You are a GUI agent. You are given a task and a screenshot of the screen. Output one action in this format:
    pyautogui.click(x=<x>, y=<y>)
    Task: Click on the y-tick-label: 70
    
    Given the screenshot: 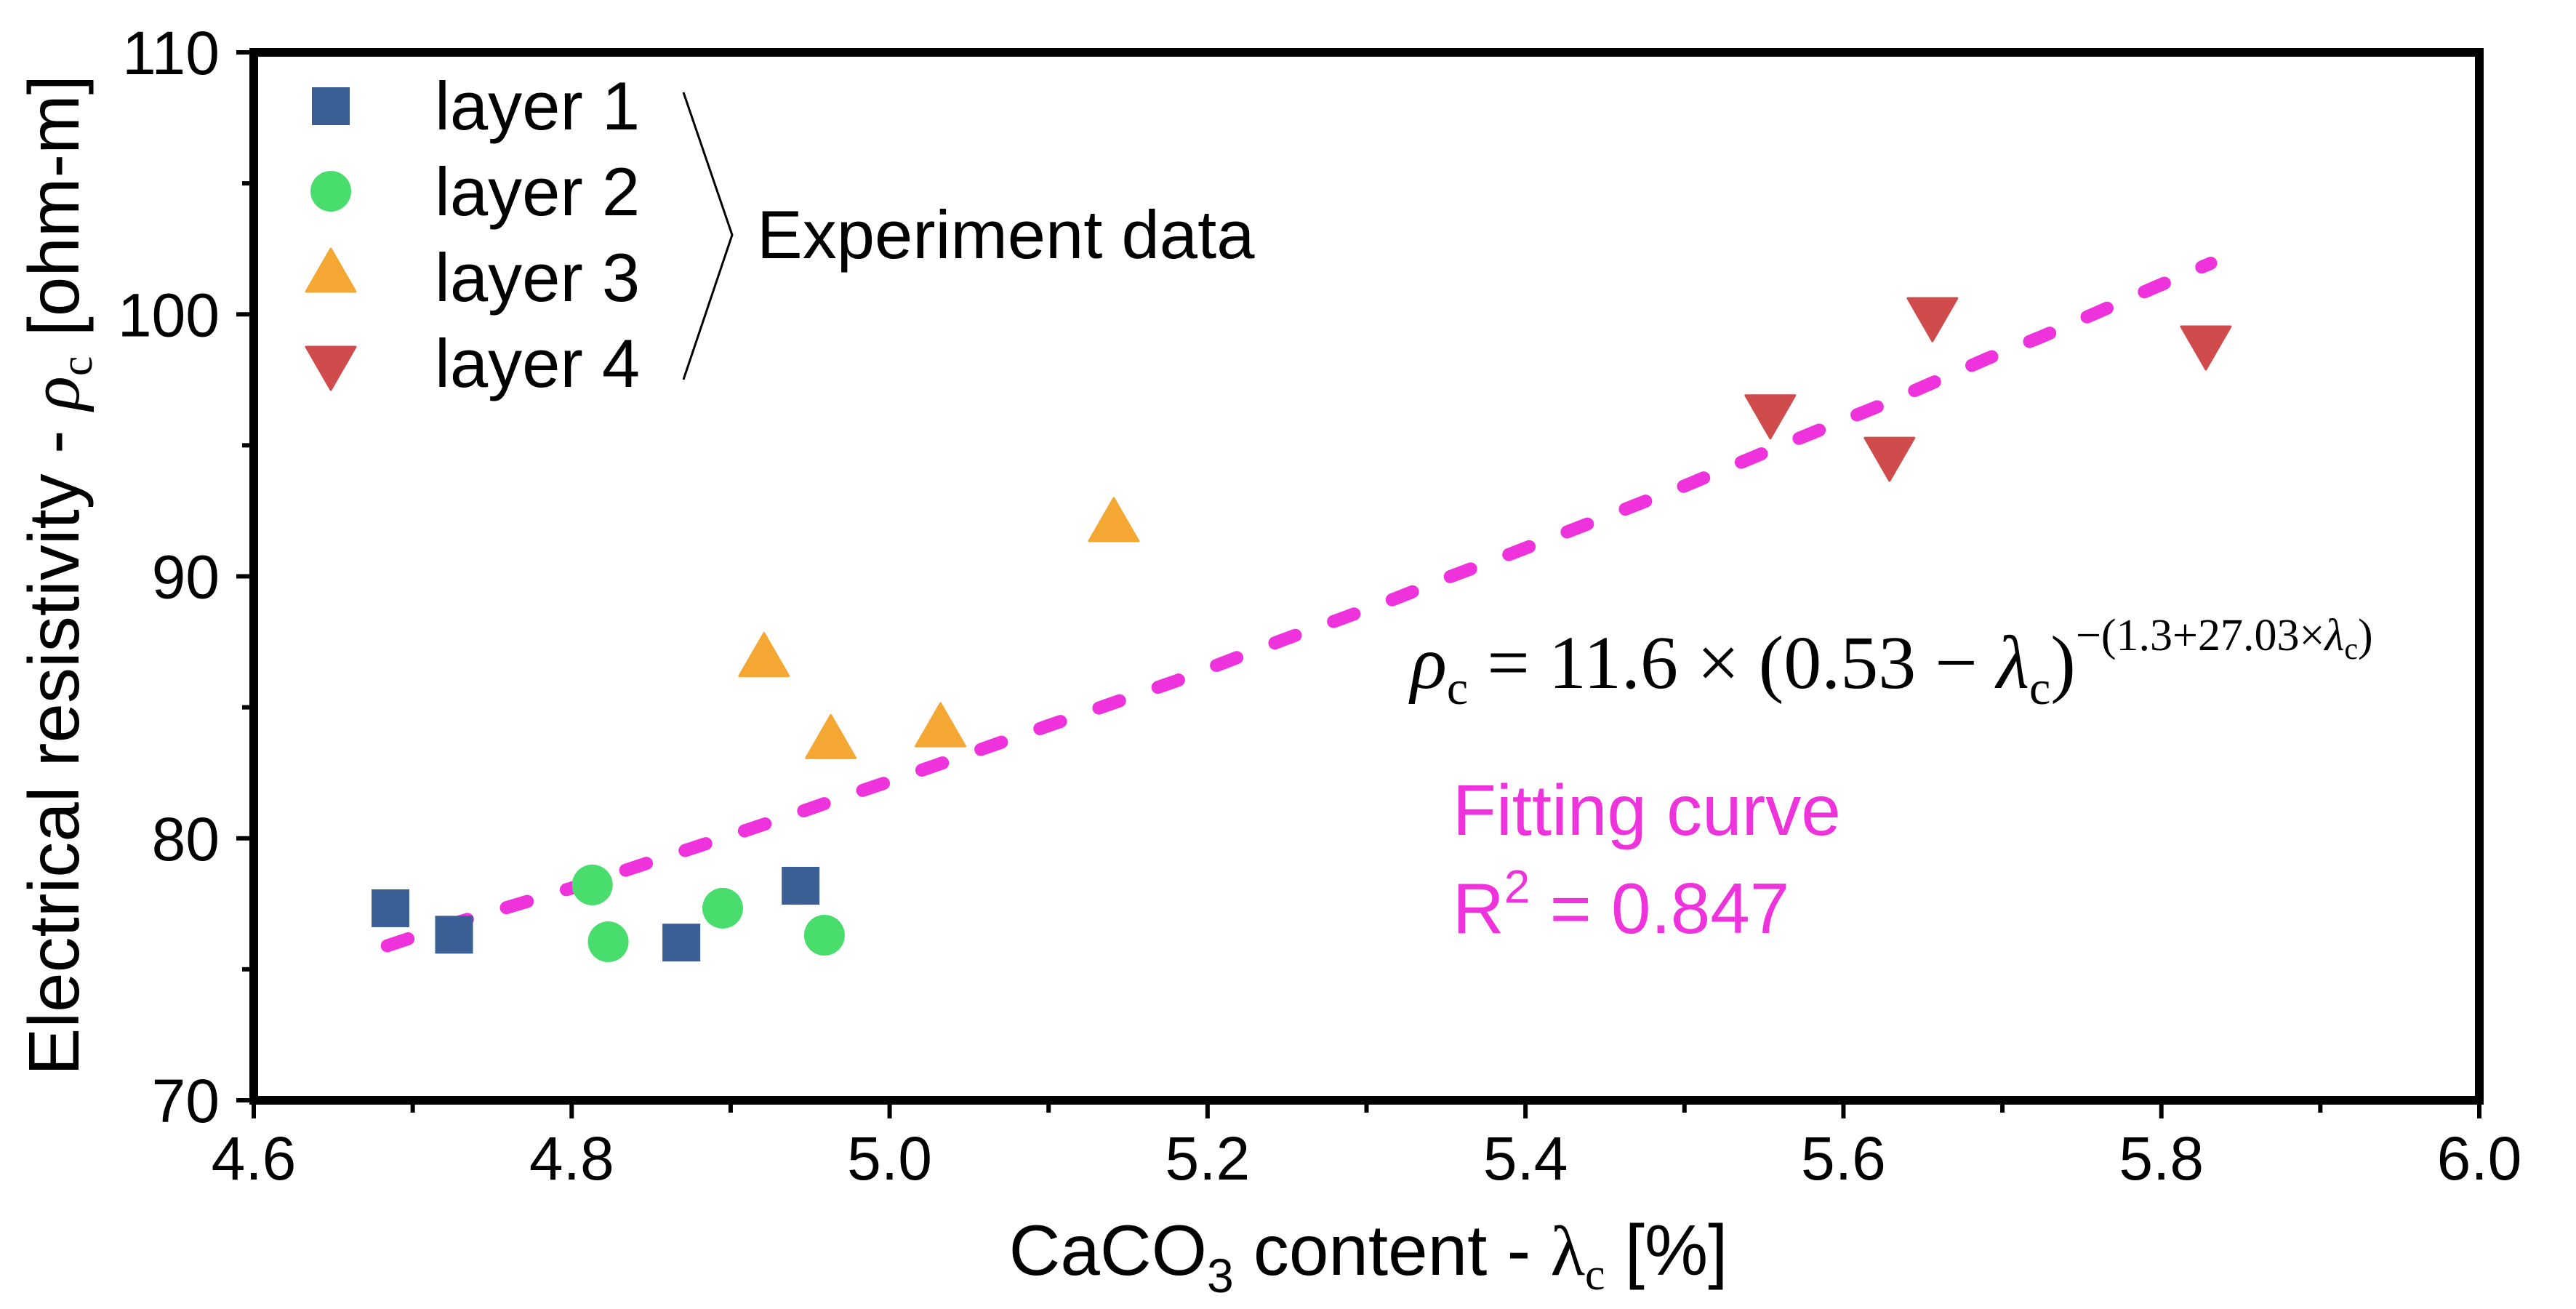 What is the action you would take?
    pyautogui.click(x=186, y=1101)
    